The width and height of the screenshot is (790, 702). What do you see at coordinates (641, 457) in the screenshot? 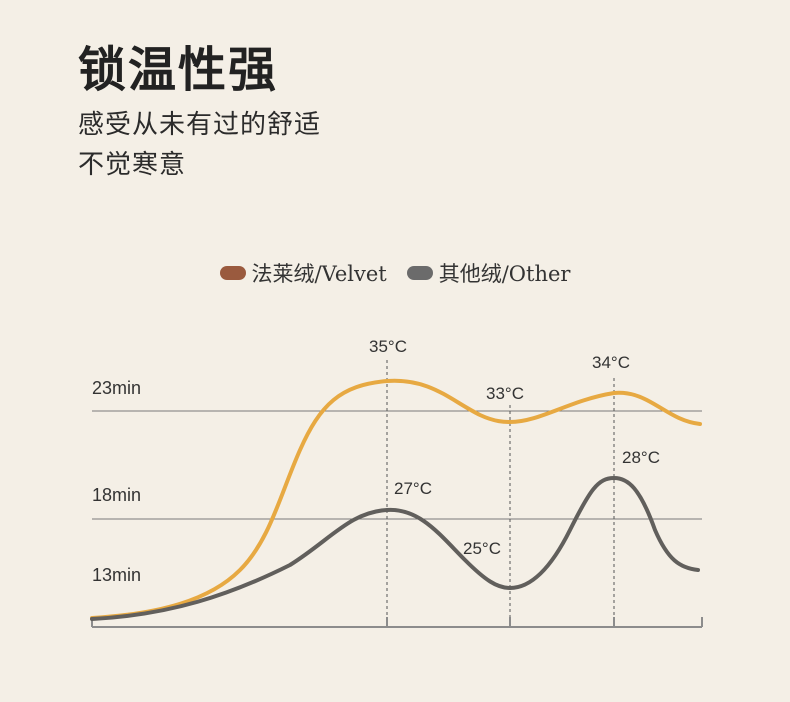
I see `annotation-other-28: 28°C` at bounding box center [641, 457].